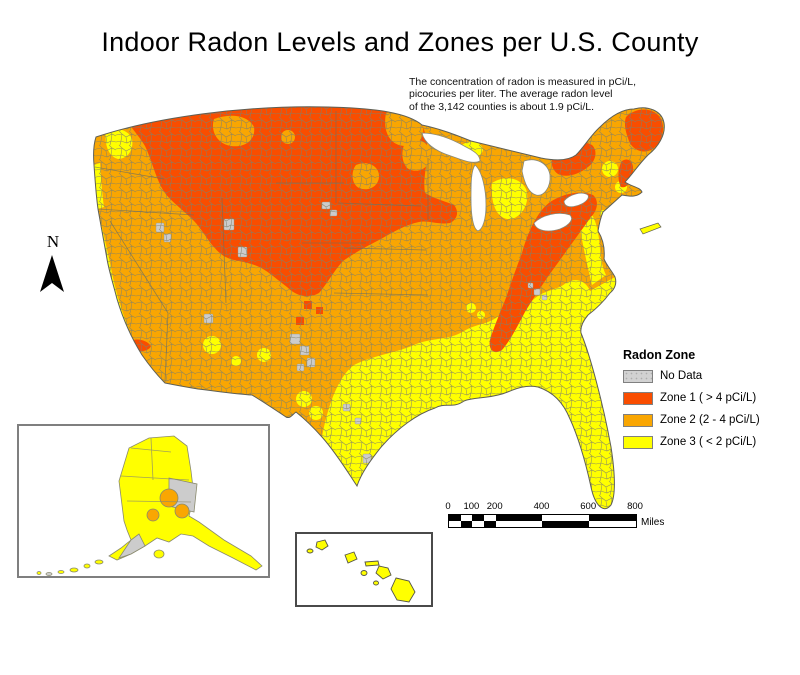 The height and width of the screenshot is (675, 800). I want to click on legend-swatch-no-data, so click(638, 376).